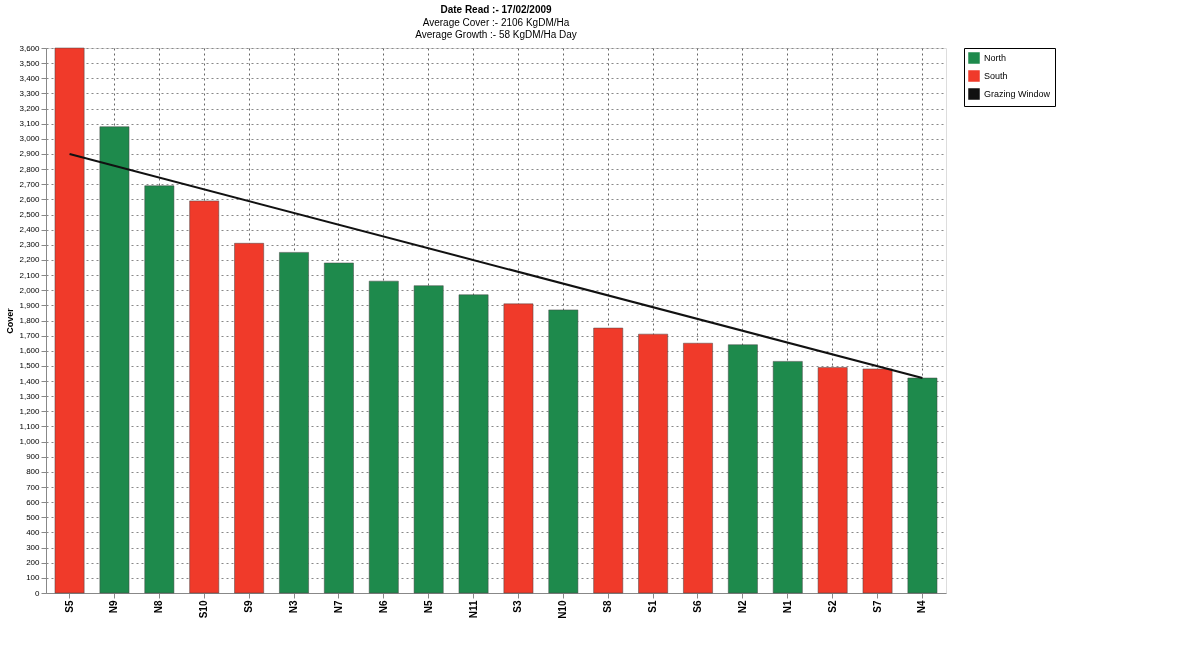 The width and height of the screenshot is (1178, 659). Describe the element at coordinates (159, 607) in the screenshot. I see `x-tick-label: N8` at that location.